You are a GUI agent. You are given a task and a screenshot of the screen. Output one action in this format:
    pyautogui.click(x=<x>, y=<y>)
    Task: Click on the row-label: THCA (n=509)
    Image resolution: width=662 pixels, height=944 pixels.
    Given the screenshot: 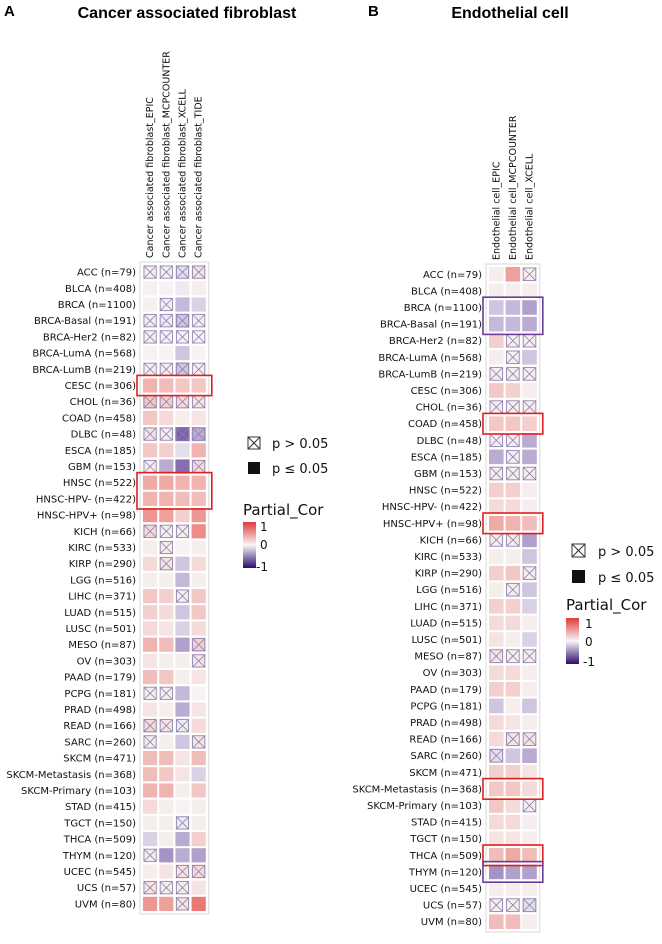 What is the action you would take?
    pyautogui.click(x=445, y=856)
    